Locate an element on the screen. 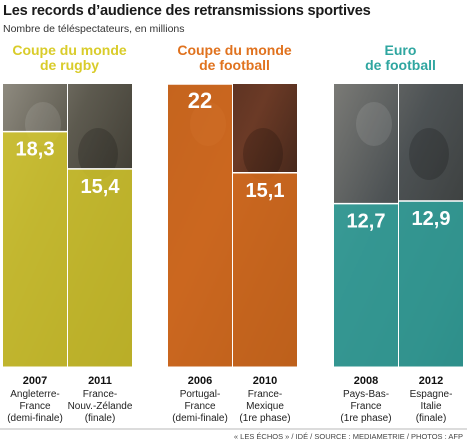 Image resolution: width=467 pixels, height=443 pixels. year-label: 2012 is located at coordinates (431, 381).